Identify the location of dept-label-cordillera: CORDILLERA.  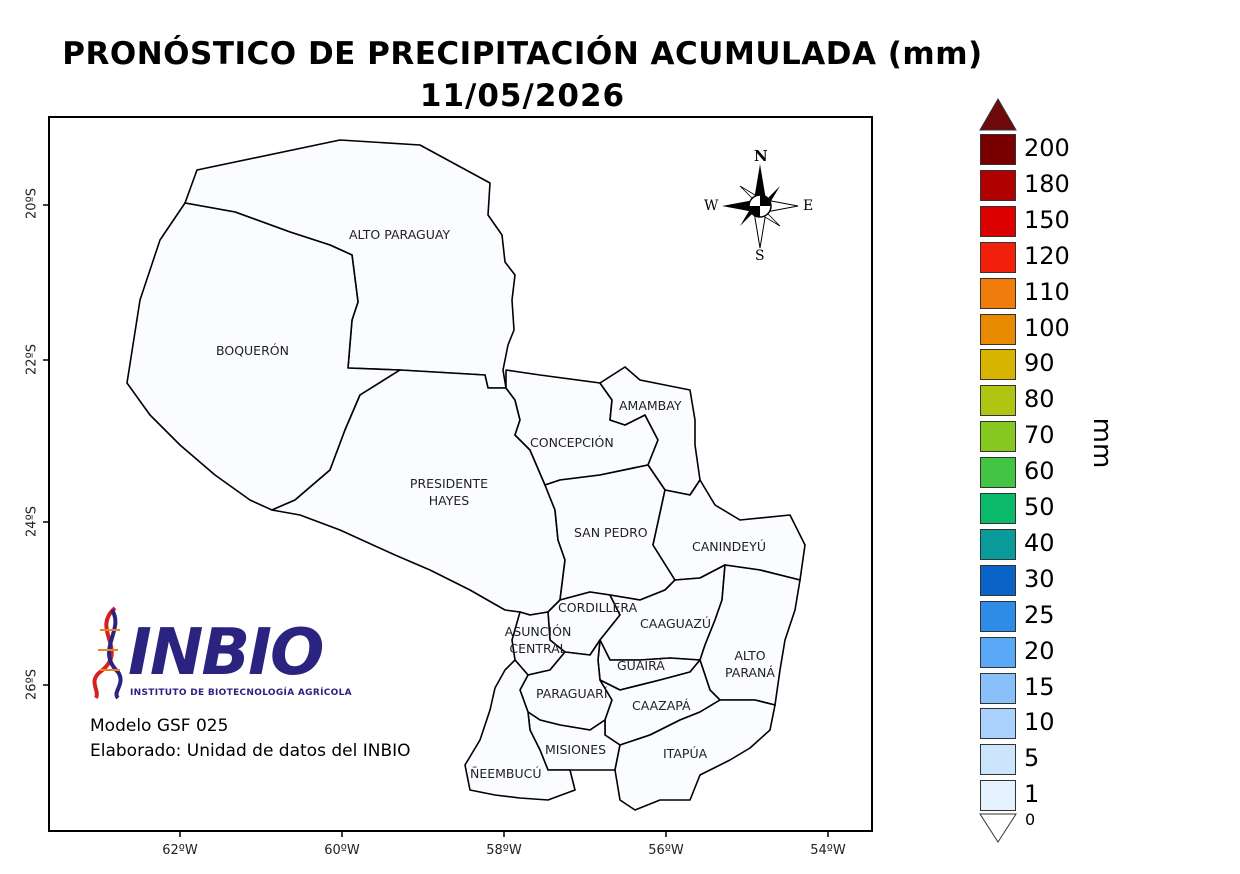
(598, 607).